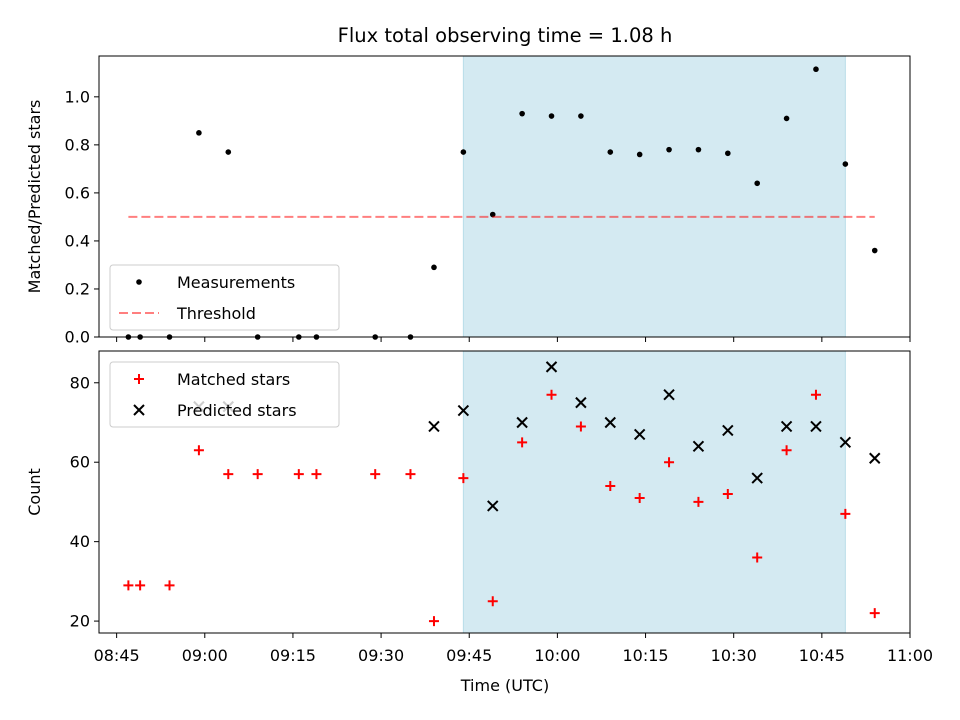  I want to click on y-axis-label: Matched/Predicted stars, so click(34, 197).